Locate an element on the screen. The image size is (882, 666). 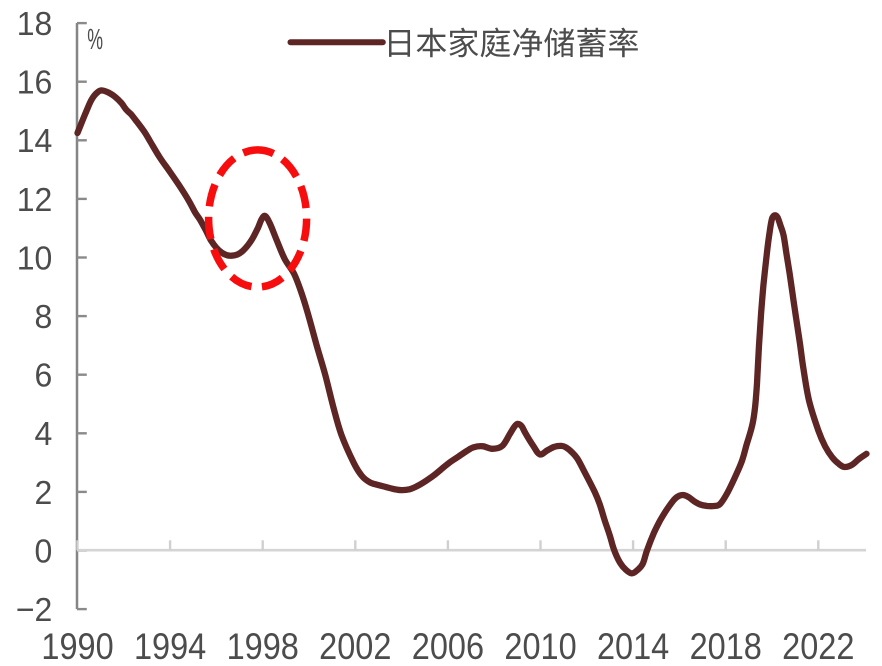
svg-text: 2018 is located at coordinates (726, 646).